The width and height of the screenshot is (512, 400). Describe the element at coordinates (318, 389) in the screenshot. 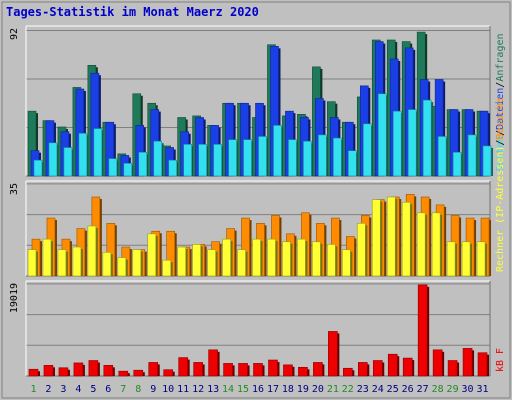

I see `day-tick-label: 20` at that location.